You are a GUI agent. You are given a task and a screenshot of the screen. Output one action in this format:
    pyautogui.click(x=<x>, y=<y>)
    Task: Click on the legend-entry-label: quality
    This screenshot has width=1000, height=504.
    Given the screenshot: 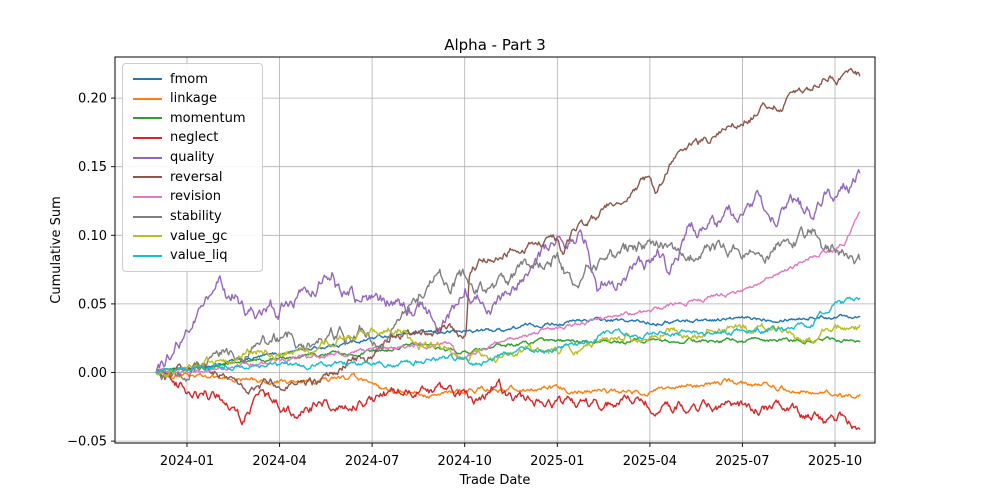 What is the action you would take?
    pyautogui.click(x=192, y=158)
    